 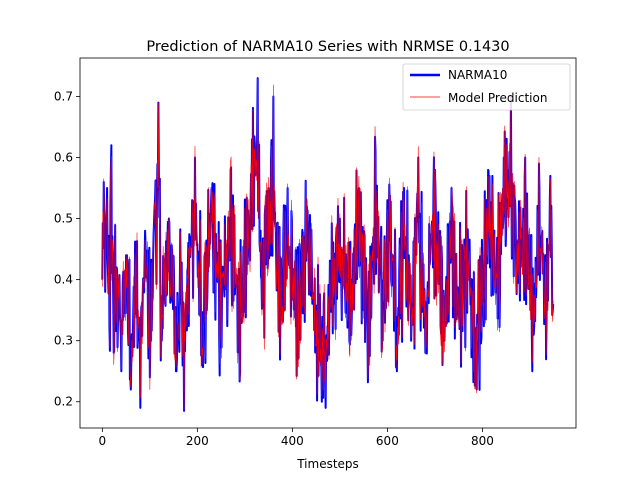 What do you see at coordinates (63, 96) in the screenshot?
I see `y-tick-label: 0.7` at bounding box center [63, 96].